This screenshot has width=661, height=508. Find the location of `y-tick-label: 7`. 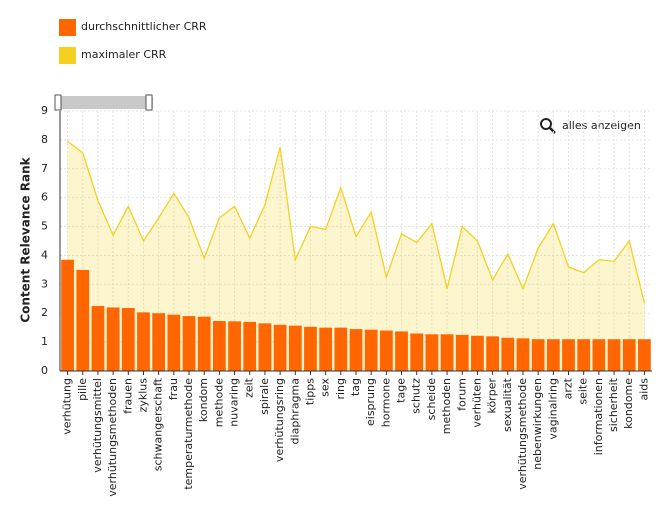

y-tick-label: 7 is located at coordinates (44, 168).